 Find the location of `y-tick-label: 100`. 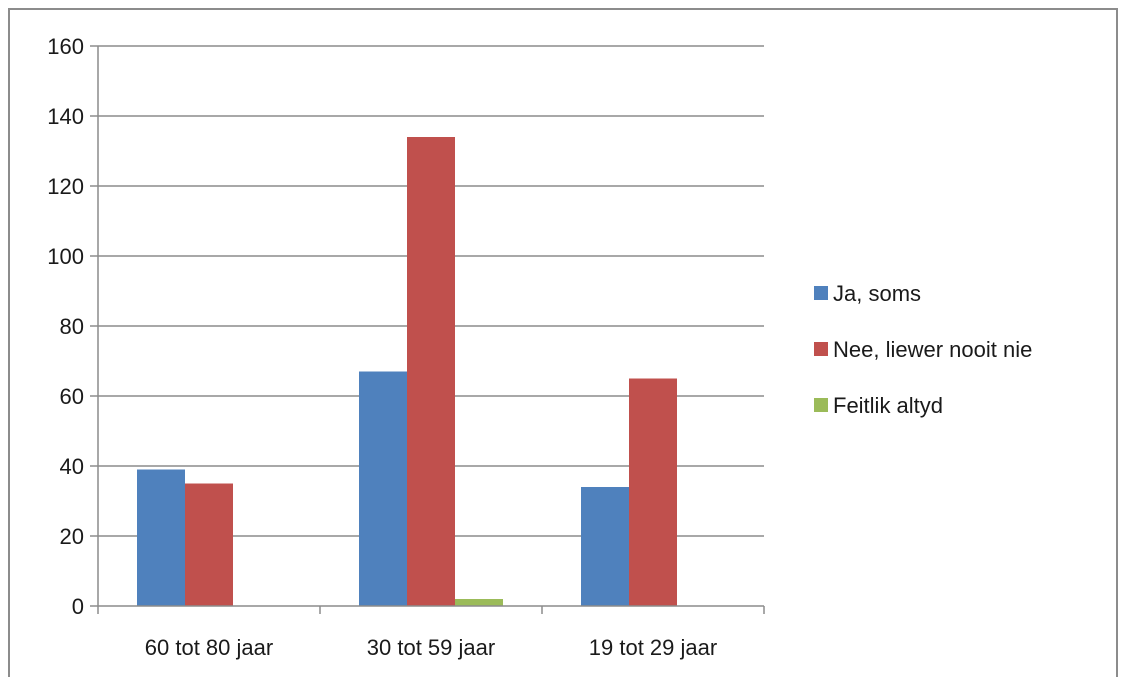

y-tick-label: 100 is located at coordinates (65, 256).